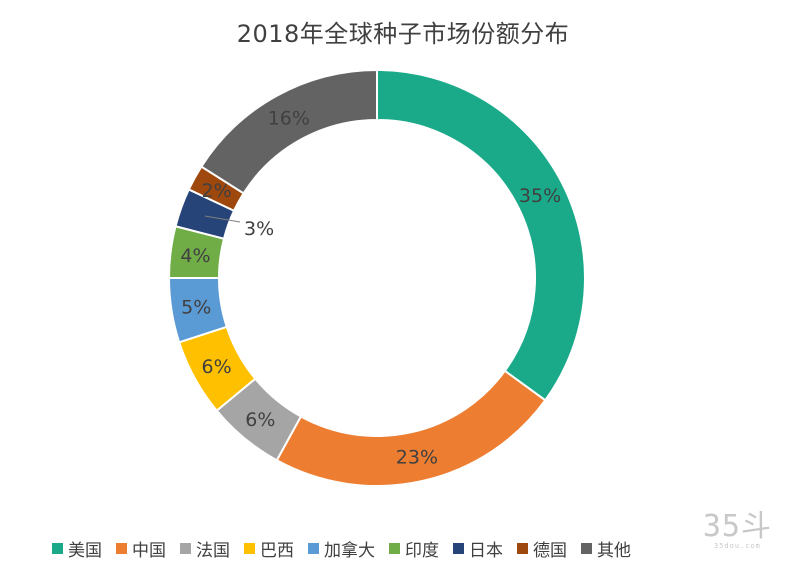  I want to click on legend-item-germany: 德国, so click(542, 548).